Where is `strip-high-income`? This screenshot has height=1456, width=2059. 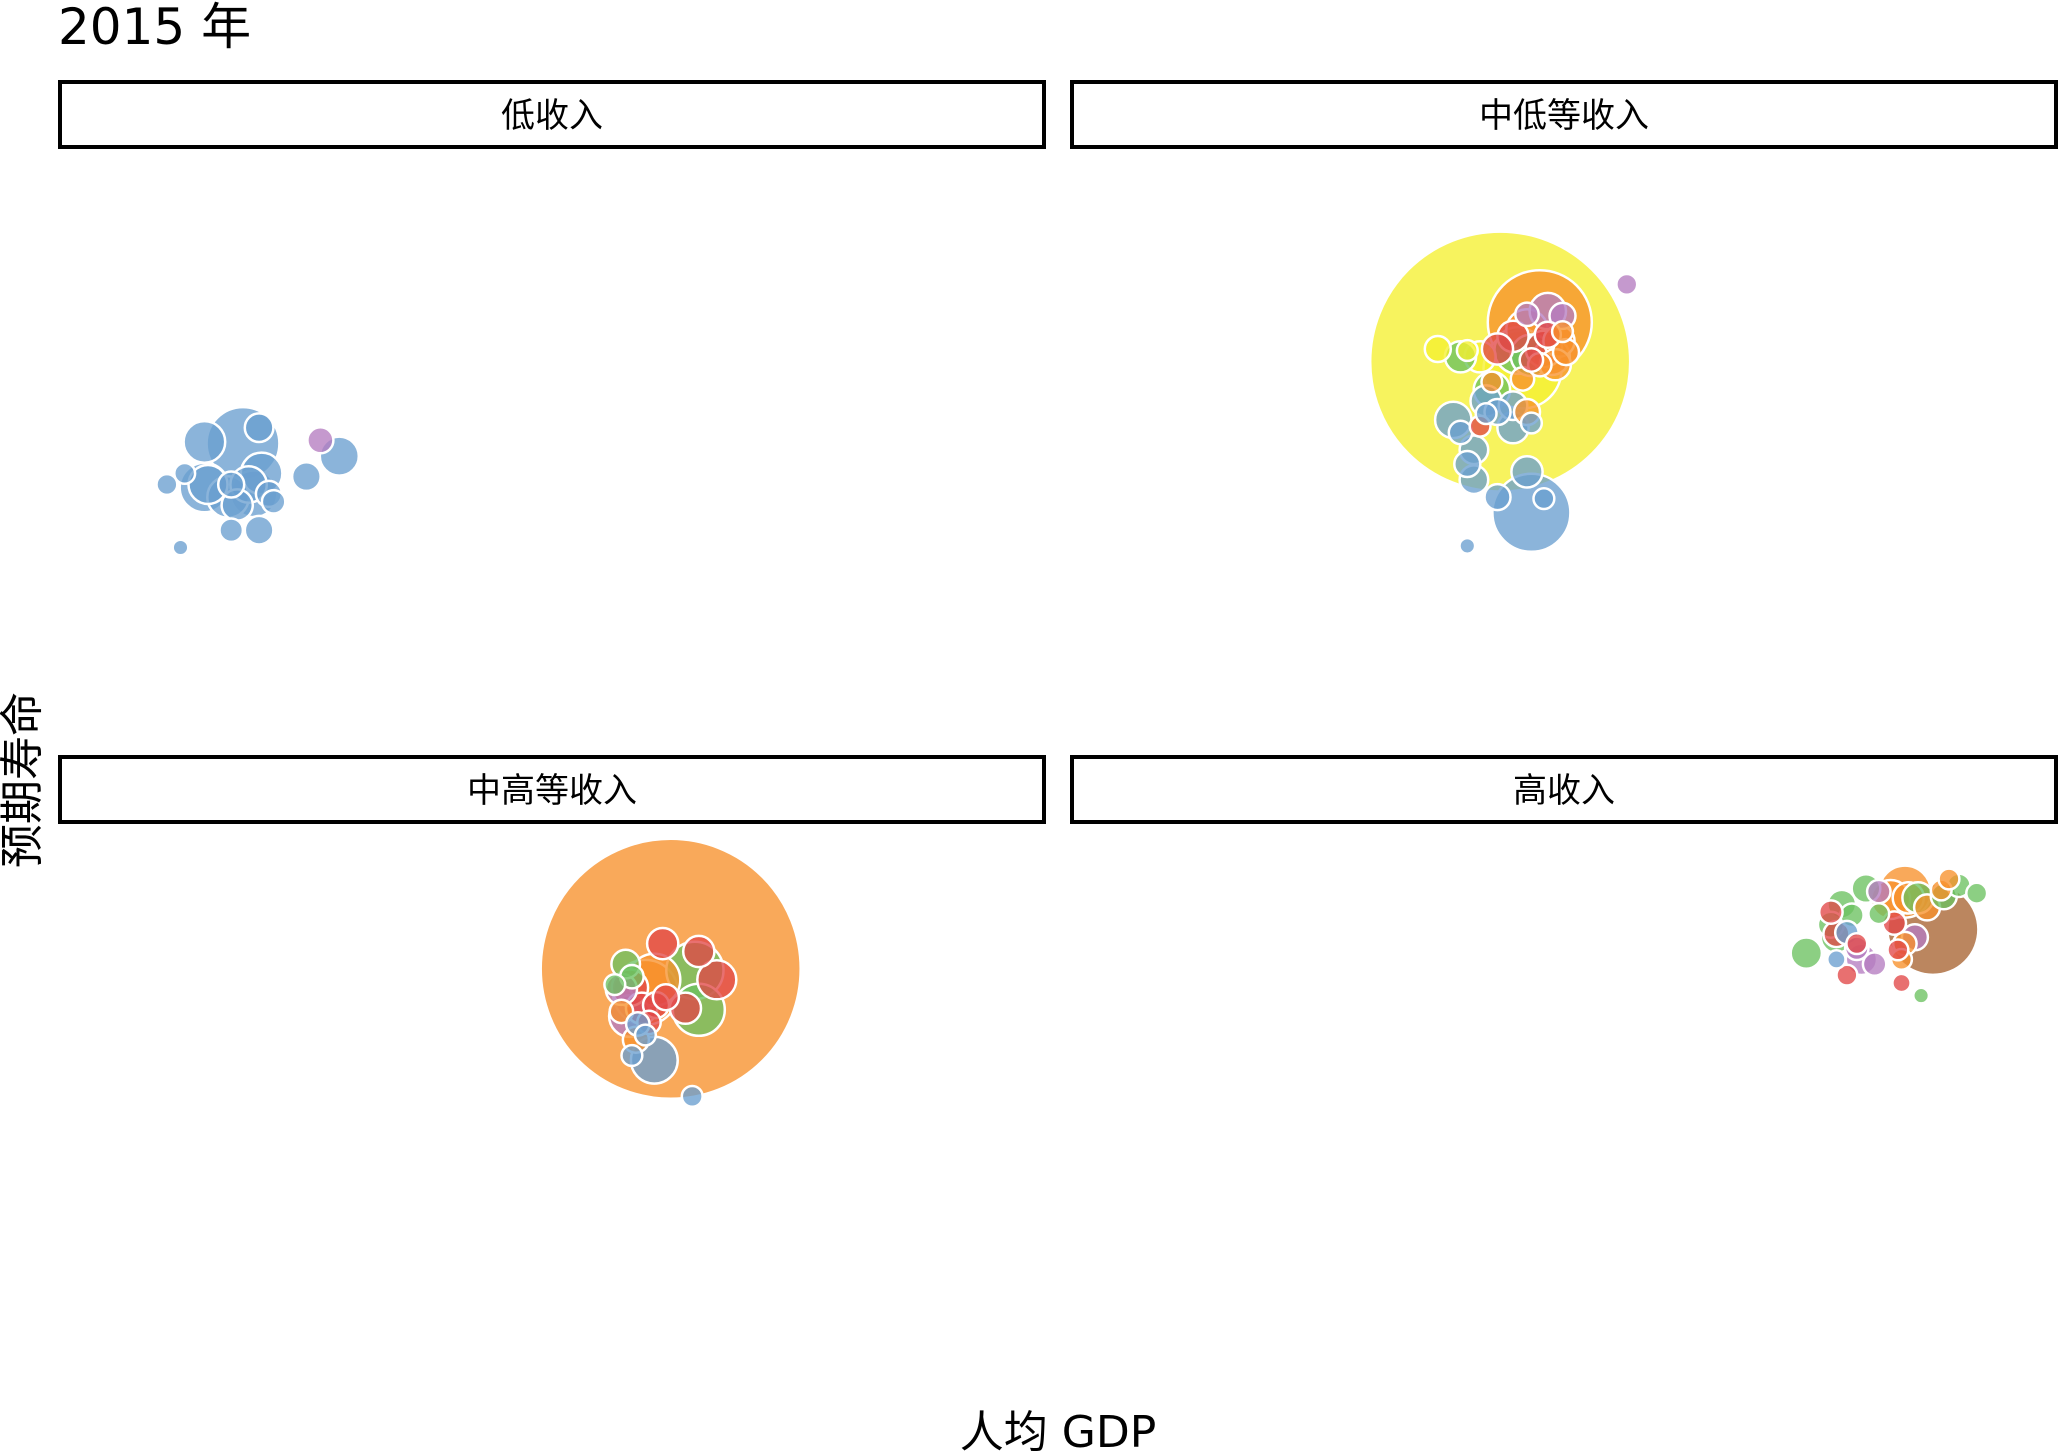 strip-high-income is located at coordinates (1564, 789).